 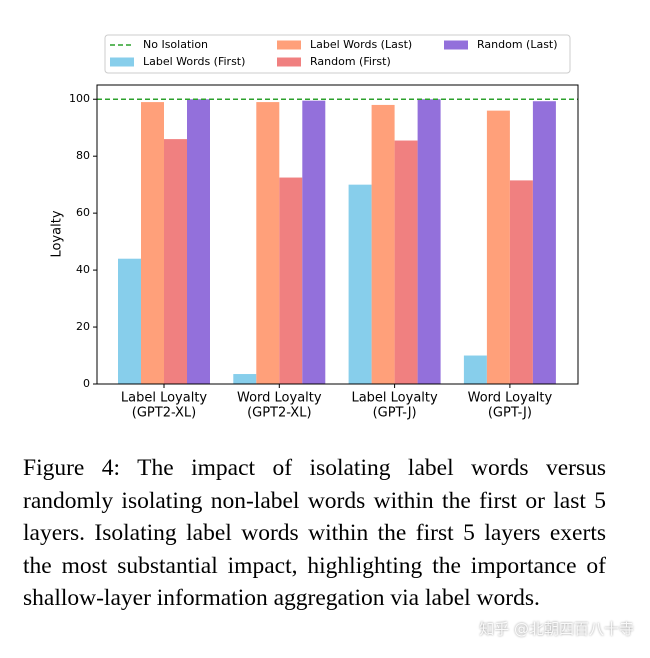 I want to click on y-tick-label: 100, so click(x=79, y=98).